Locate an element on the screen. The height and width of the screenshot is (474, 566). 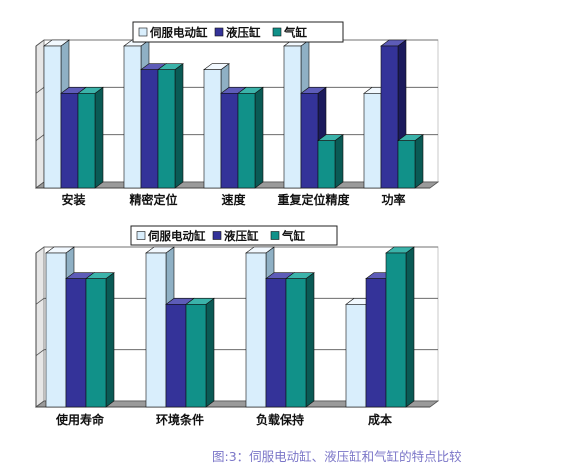
category-label: 负载保持 is located at coordinates (280, 419).